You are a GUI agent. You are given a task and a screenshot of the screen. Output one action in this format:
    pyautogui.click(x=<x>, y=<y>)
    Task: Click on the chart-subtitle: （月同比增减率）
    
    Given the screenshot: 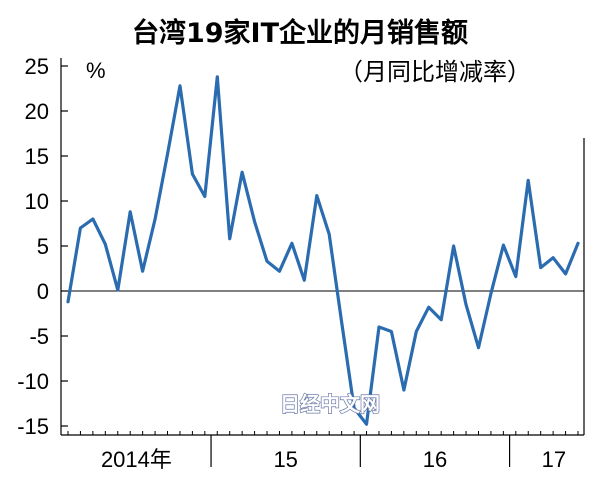 What is the action you would take?
    pyautogui.click(x=435, y=72)
    